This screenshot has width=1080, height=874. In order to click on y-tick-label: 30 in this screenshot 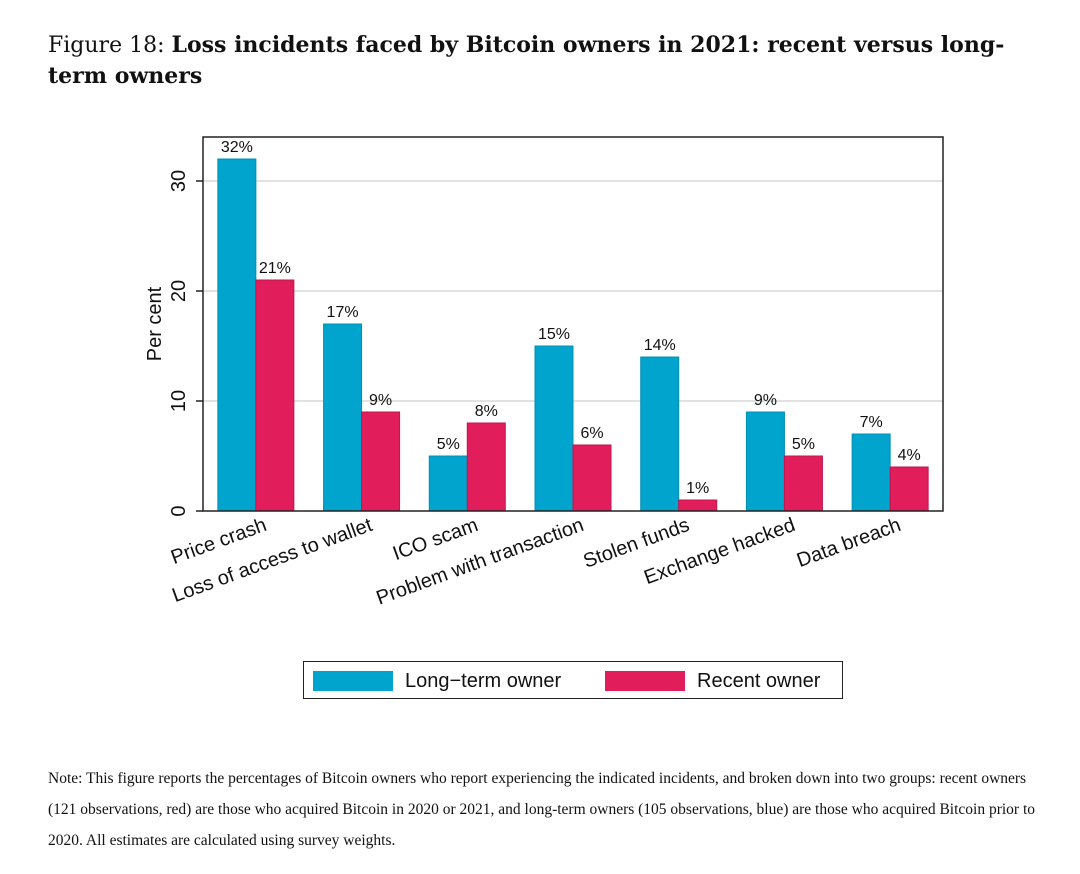, I will do `click(179, 181)`.